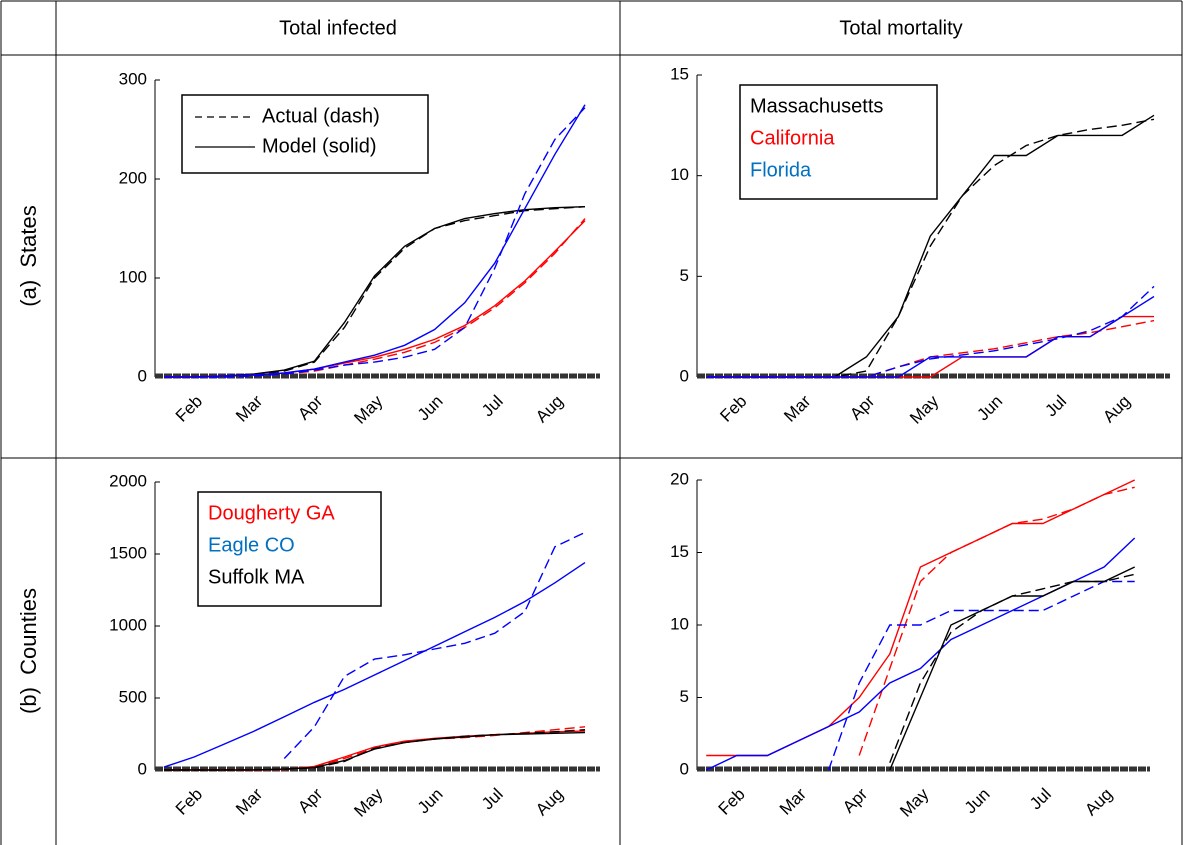 This screenshot has height=845, width=1190. Describe the element at coordinates (133, 696) in the screenshot. I see `y-tick-label: 500` at that location.